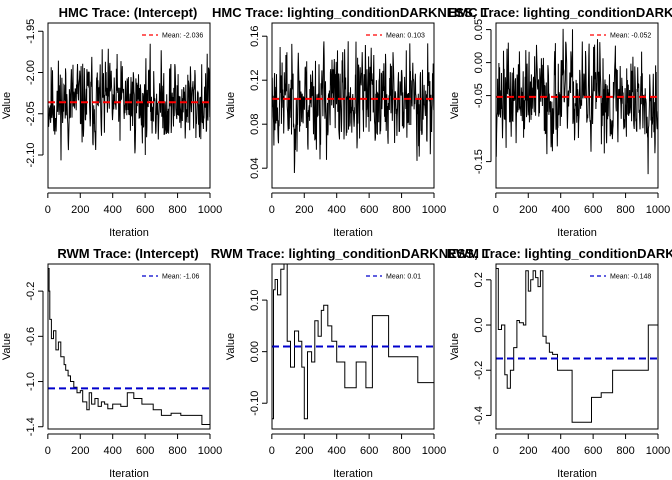 This screenshot has width=672, height=480. Describe the element at coordinates (560, 12) in the screenshot. I see `chart-title: HMC Trace: lighting_conditionDARKNESS, L` at that location.